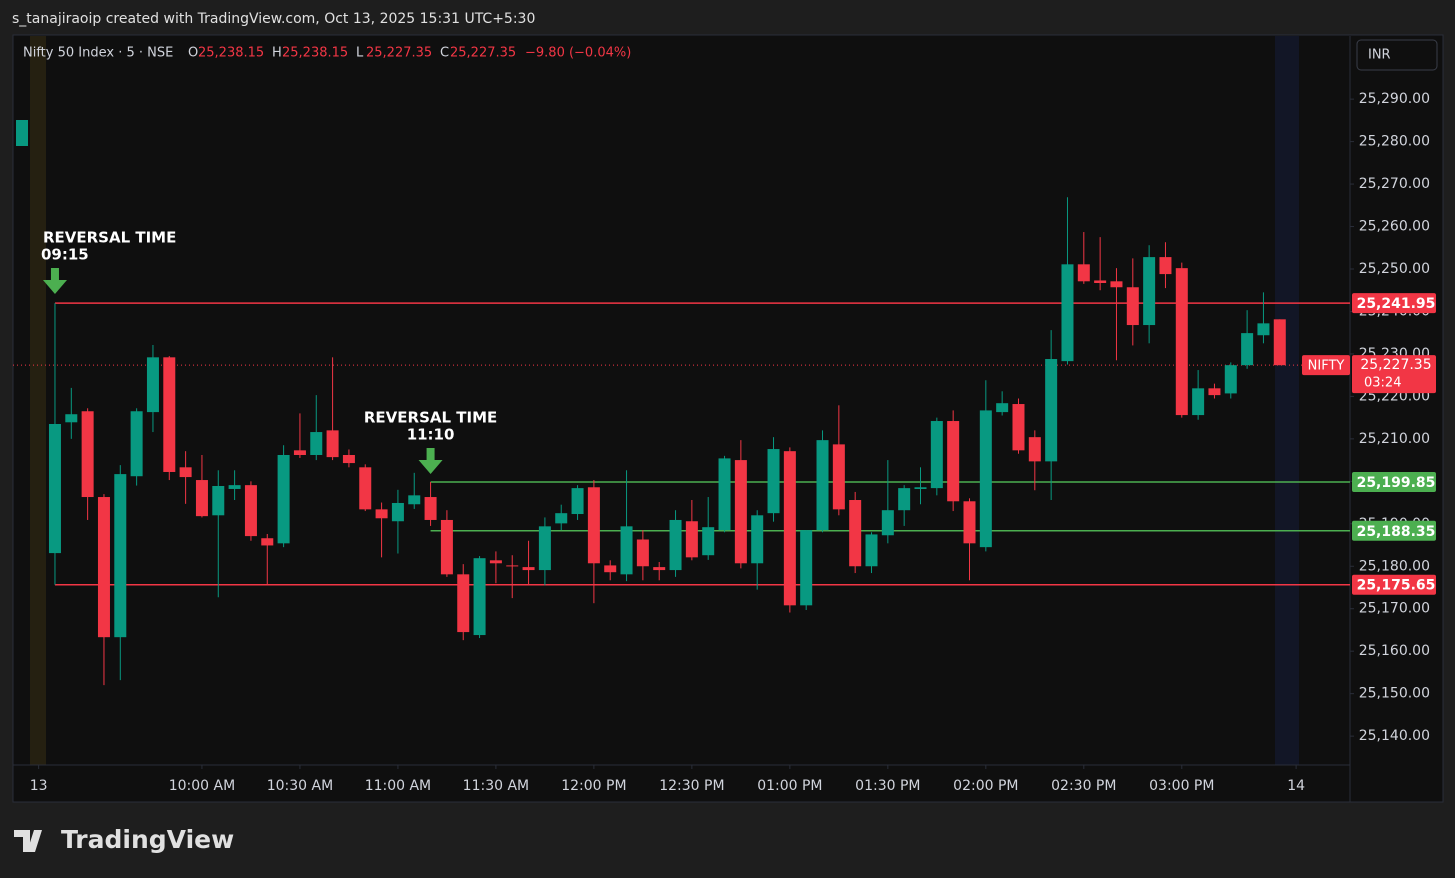 The height and width of the screenshot is (878, 1455). Describe the element at coordinates (1394, 269) in the screenshot. I see `y-tick-label: 25,250.00` at that location.